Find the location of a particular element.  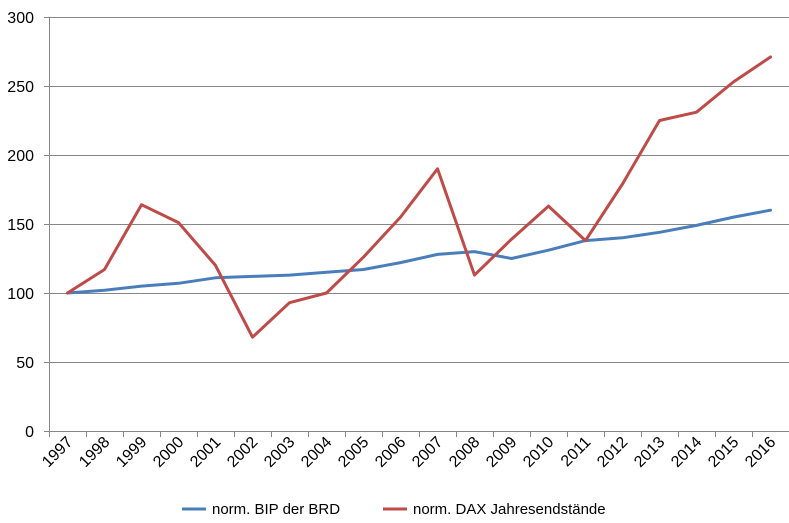

y-tick-label: 250 is located at coordinates (20, 87).